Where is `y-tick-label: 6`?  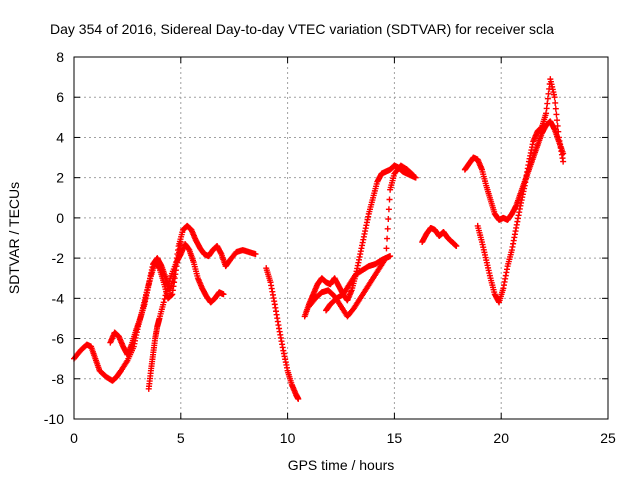
y-tick-label: 6 is located at coordinates (60, 97).